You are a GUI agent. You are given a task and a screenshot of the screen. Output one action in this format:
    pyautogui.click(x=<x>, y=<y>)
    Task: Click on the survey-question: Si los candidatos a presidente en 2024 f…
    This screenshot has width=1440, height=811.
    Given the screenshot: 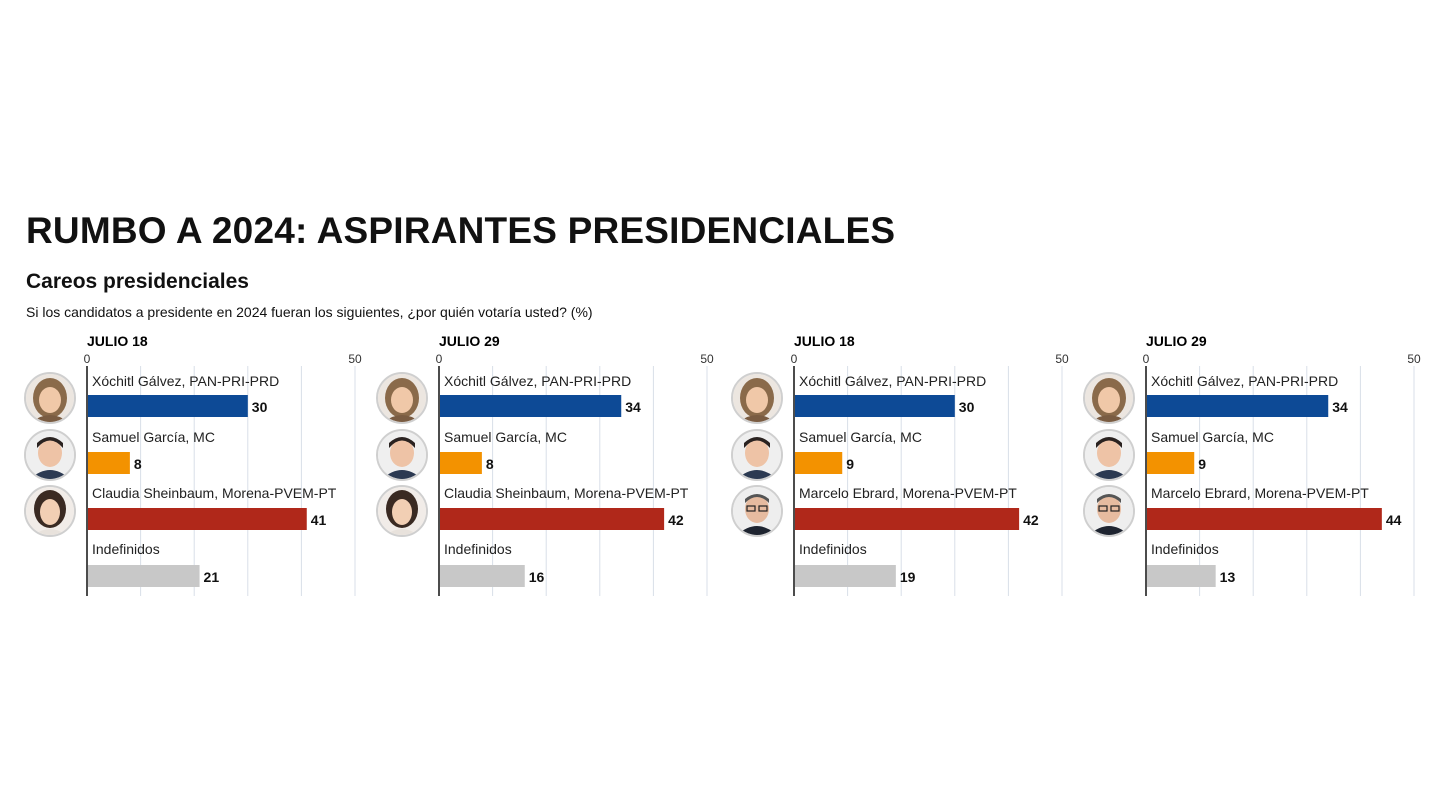 What is the action you would take?
    pyautogui.click(x=309, y=312)
    